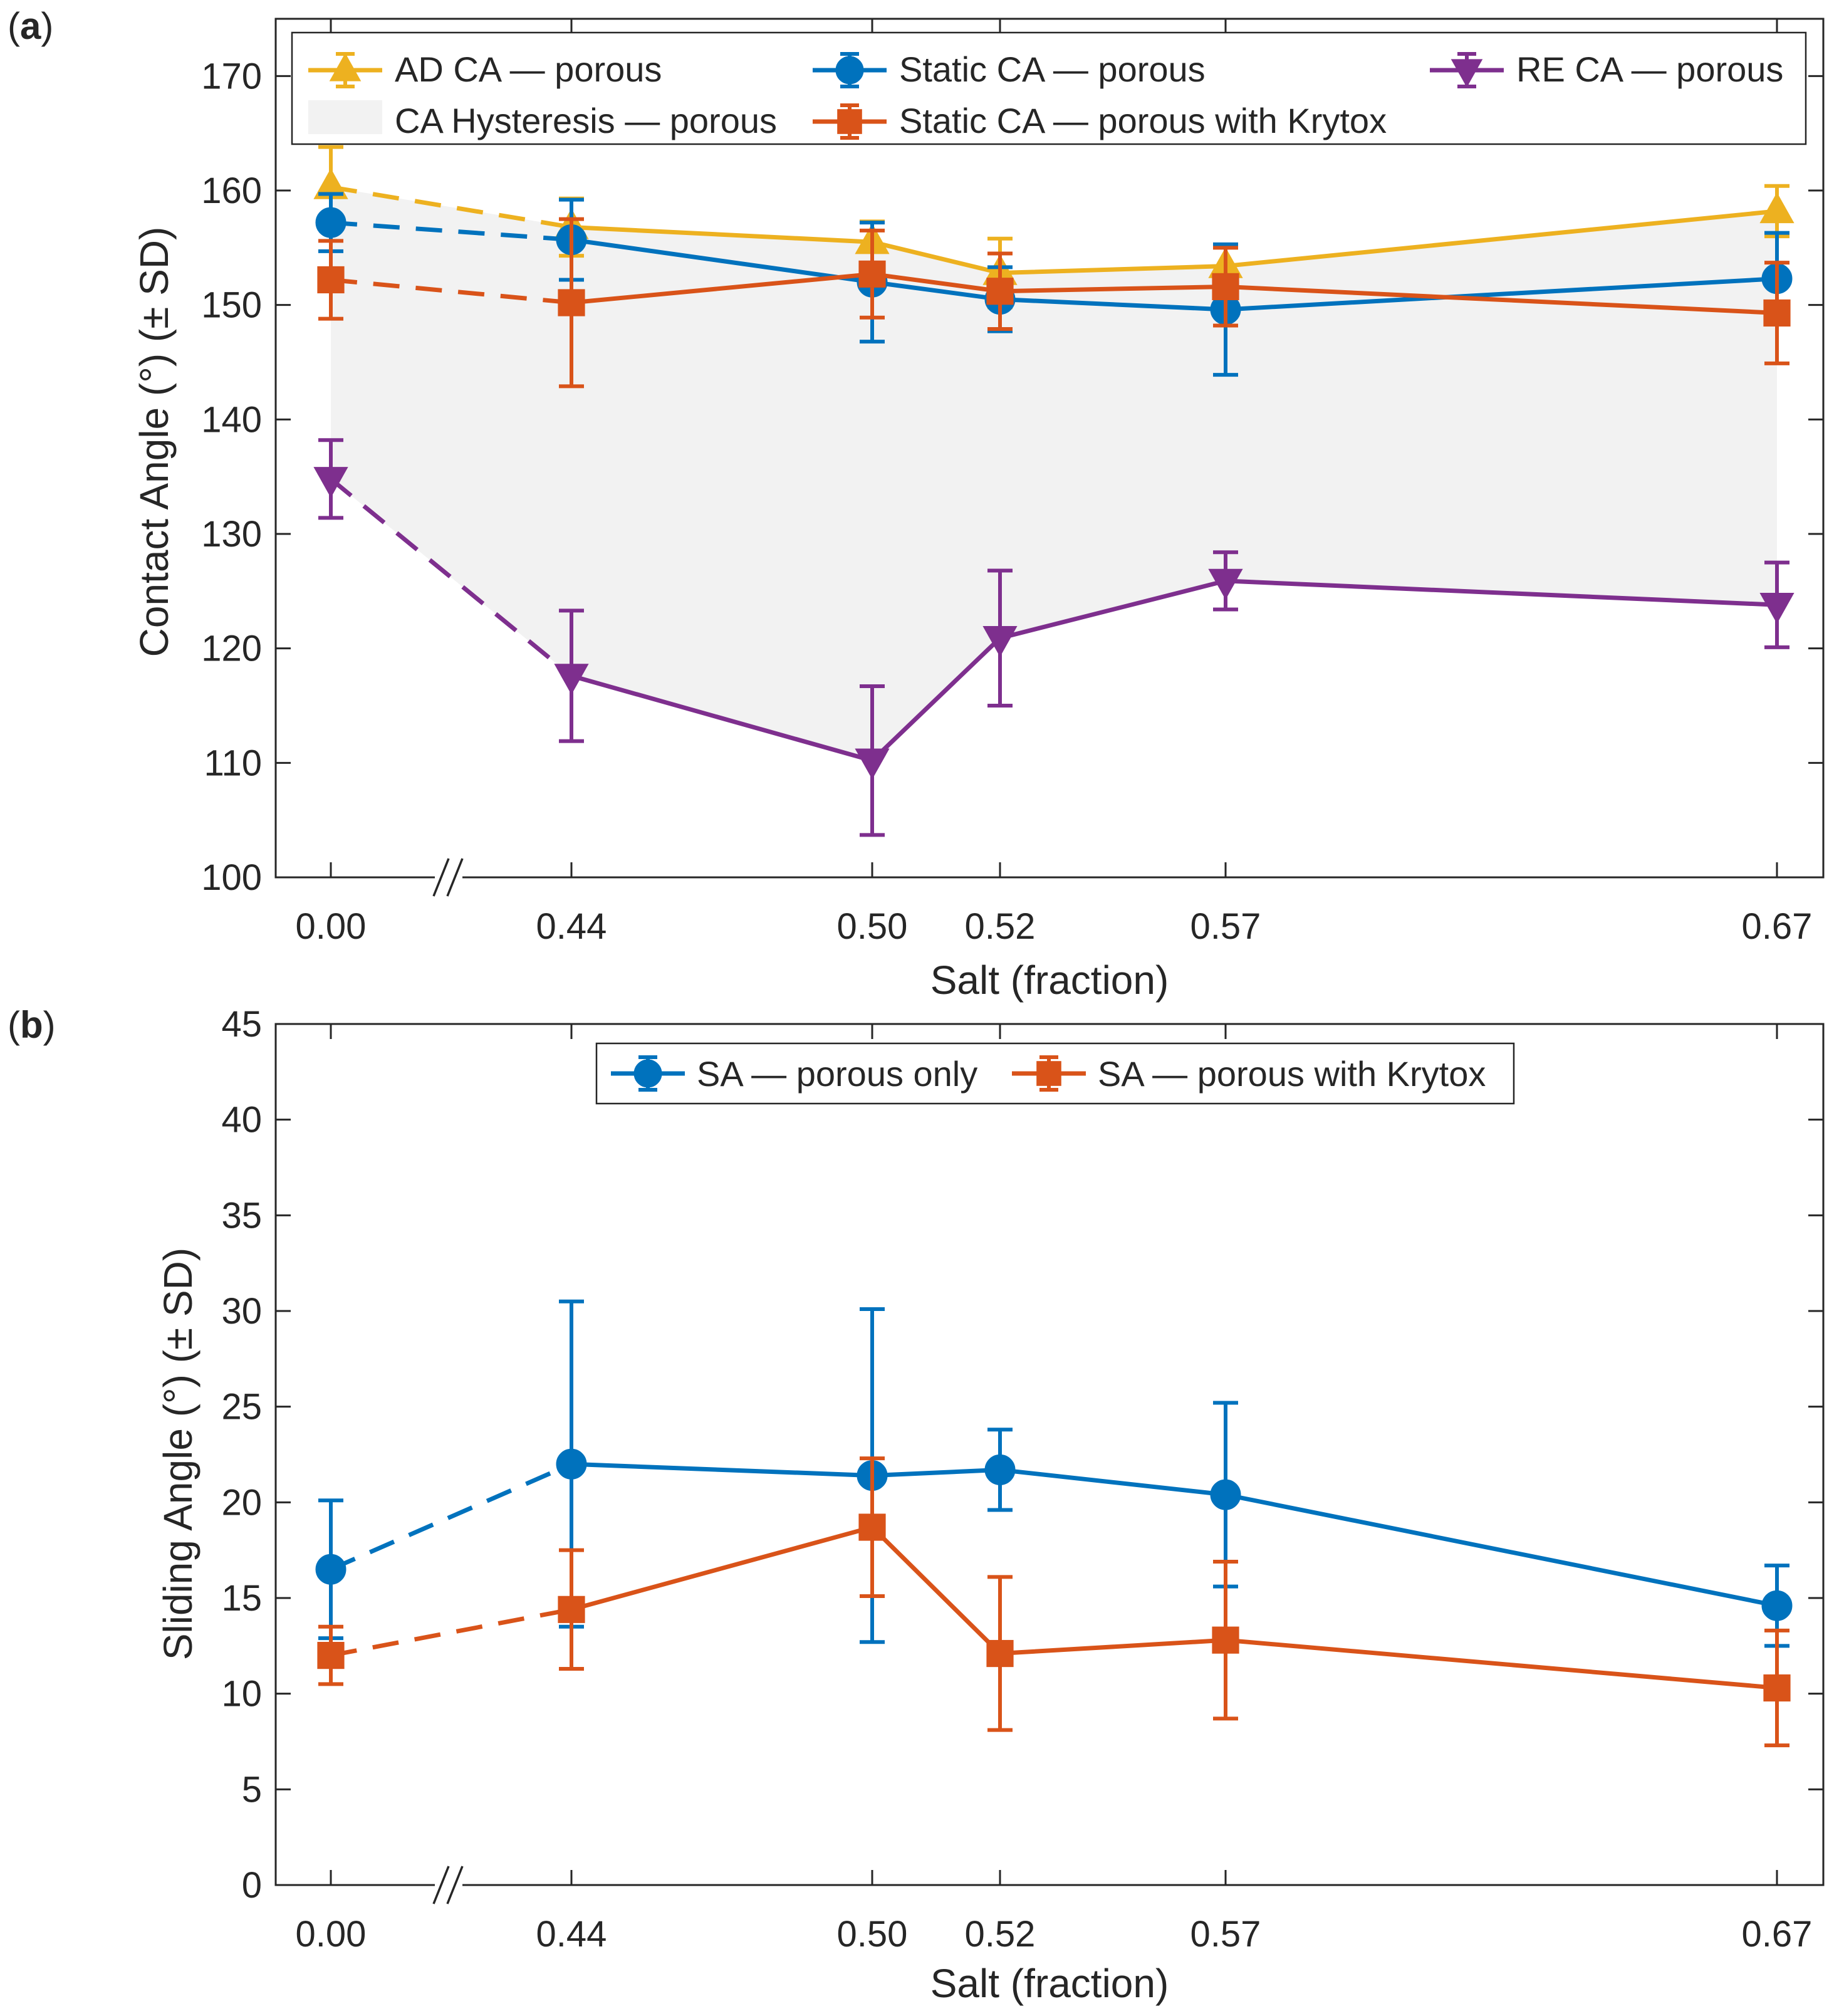 This screenshot has height=2016, width=1844. Describe the element at coordinates (30, 26) in the screenshot. I see `panel-a-label: (a)` at that location.